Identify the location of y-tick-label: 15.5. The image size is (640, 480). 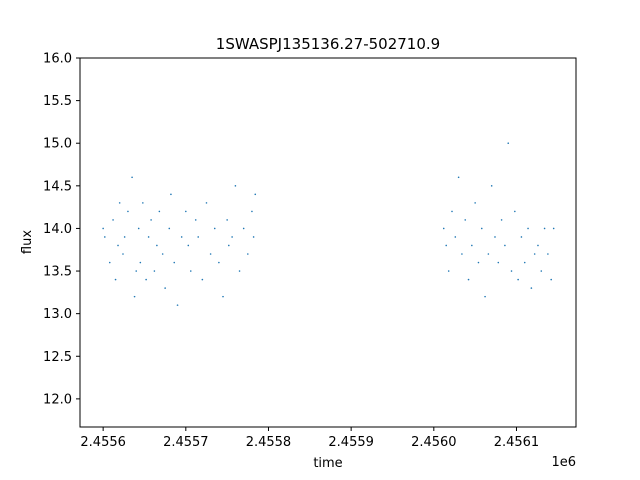
(57, 101).